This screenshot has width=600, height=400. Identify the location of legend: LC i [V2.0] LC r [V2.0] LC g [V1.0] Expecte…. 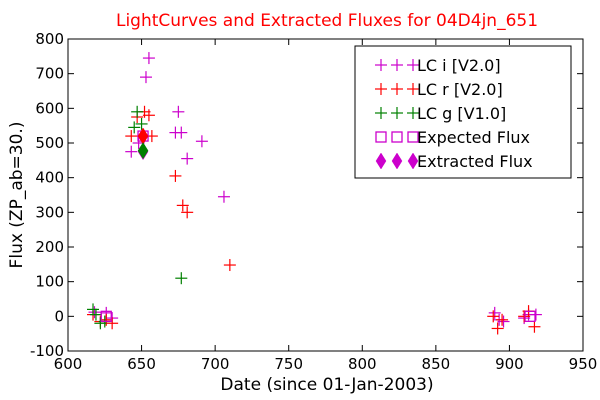
(463, 112).